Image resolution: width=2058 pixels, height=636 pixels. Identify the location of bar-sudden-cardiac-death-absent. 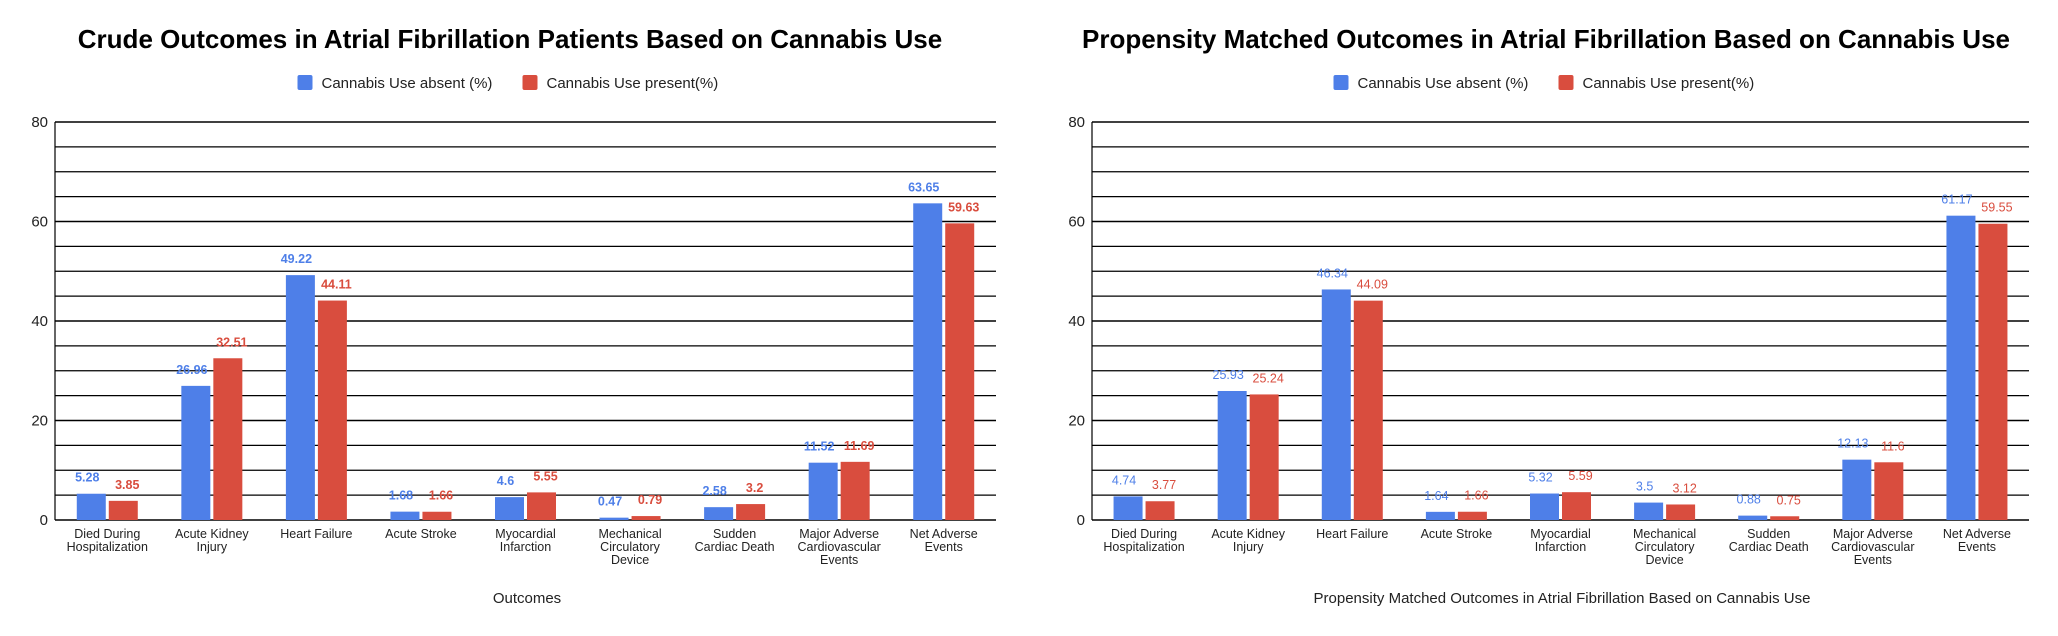
(719, 513).